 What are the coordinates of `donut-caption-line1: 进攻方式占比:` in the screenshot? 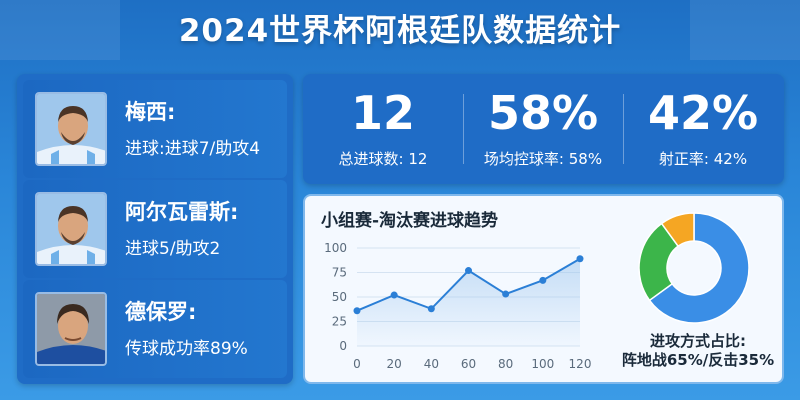 It's located at (698, 341).